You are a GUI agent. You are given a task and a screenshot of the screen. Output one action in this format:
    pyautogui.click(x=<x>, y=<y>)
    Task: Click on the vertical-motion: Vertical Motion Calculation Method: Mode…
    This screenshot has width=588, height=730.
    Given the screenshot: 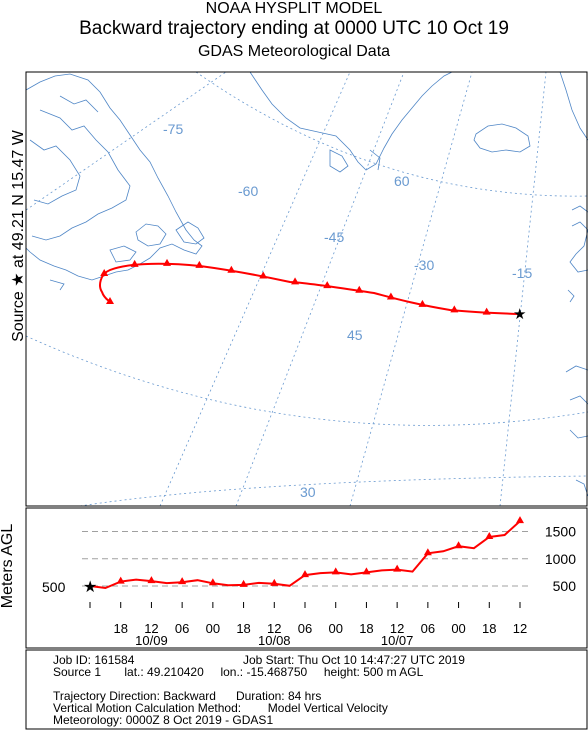 What is the action you would take?
    pyautogui.click(x=220, y=708)
    